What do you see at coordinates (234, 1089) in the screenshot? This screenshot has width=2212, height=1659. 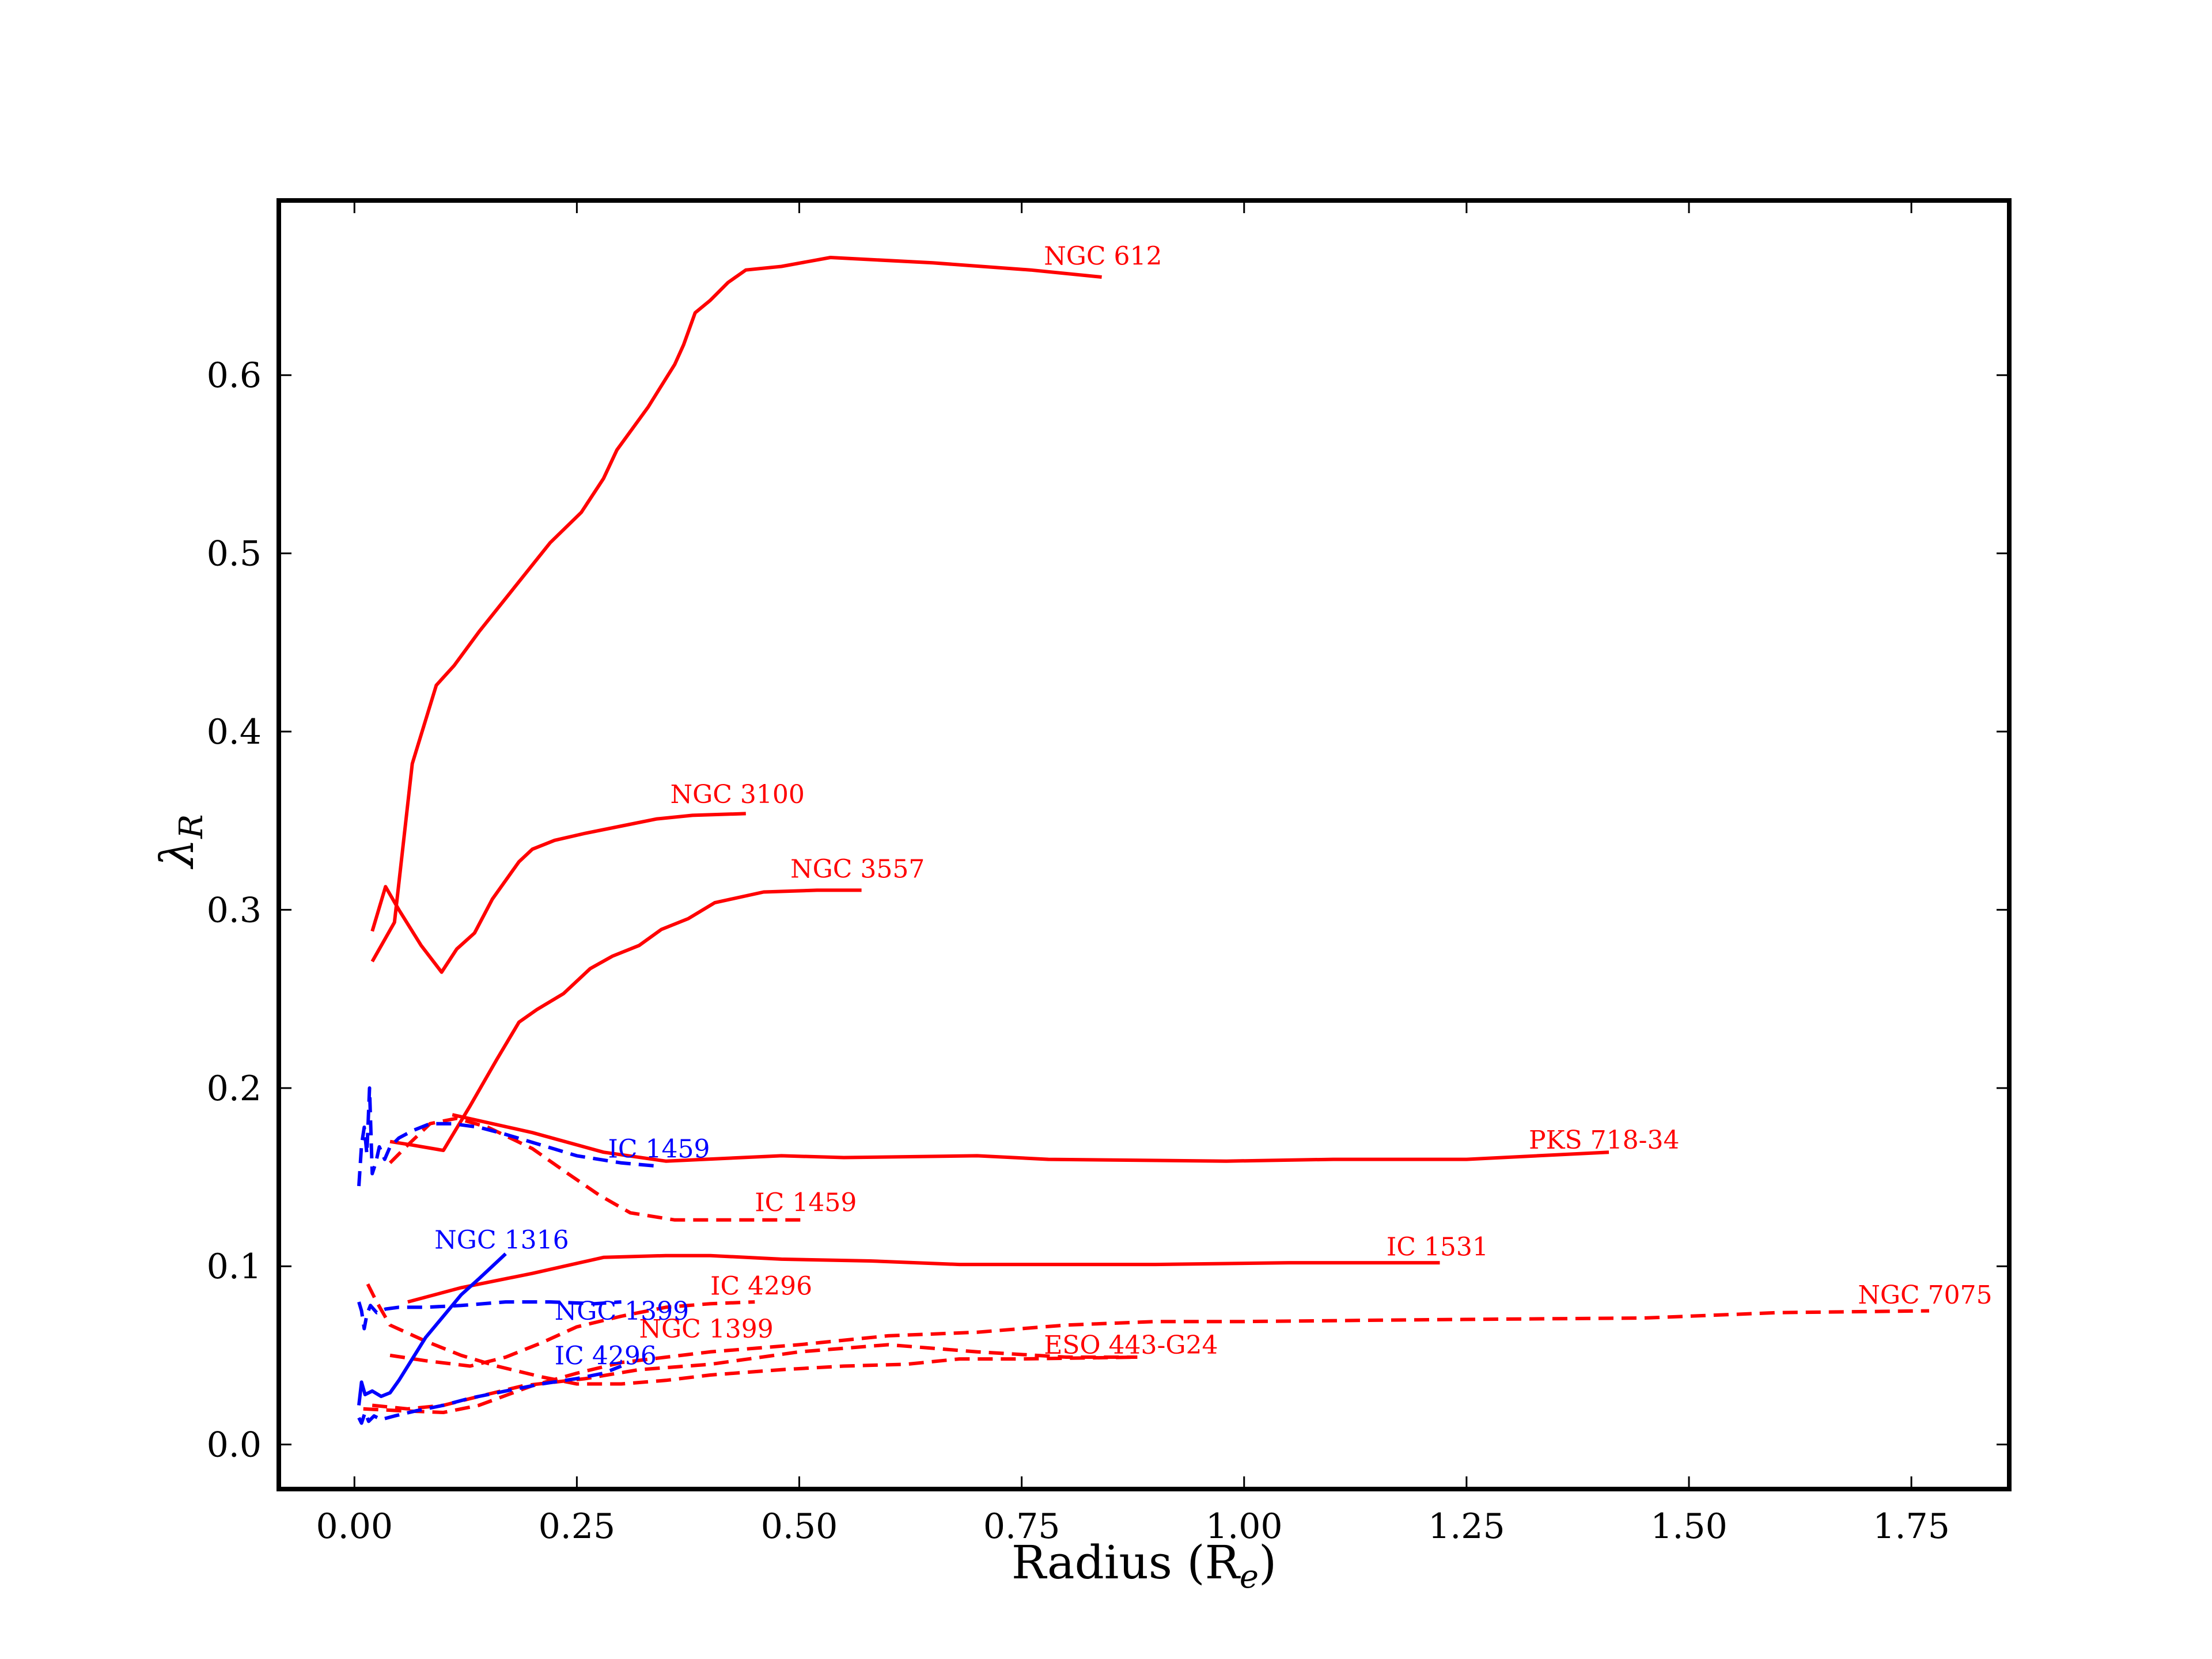 I see `y-tick-label: 0.2` at bounding box center [234, 1089].